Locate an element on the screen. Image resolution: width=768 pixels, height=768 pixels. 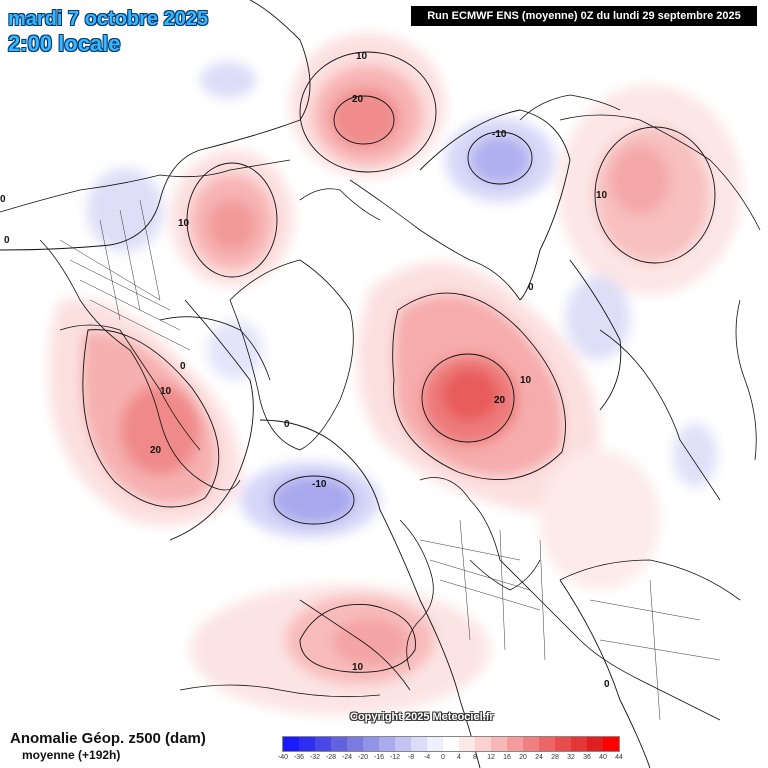
legend-tick-label: 28 is located at coordinates (555, 757).